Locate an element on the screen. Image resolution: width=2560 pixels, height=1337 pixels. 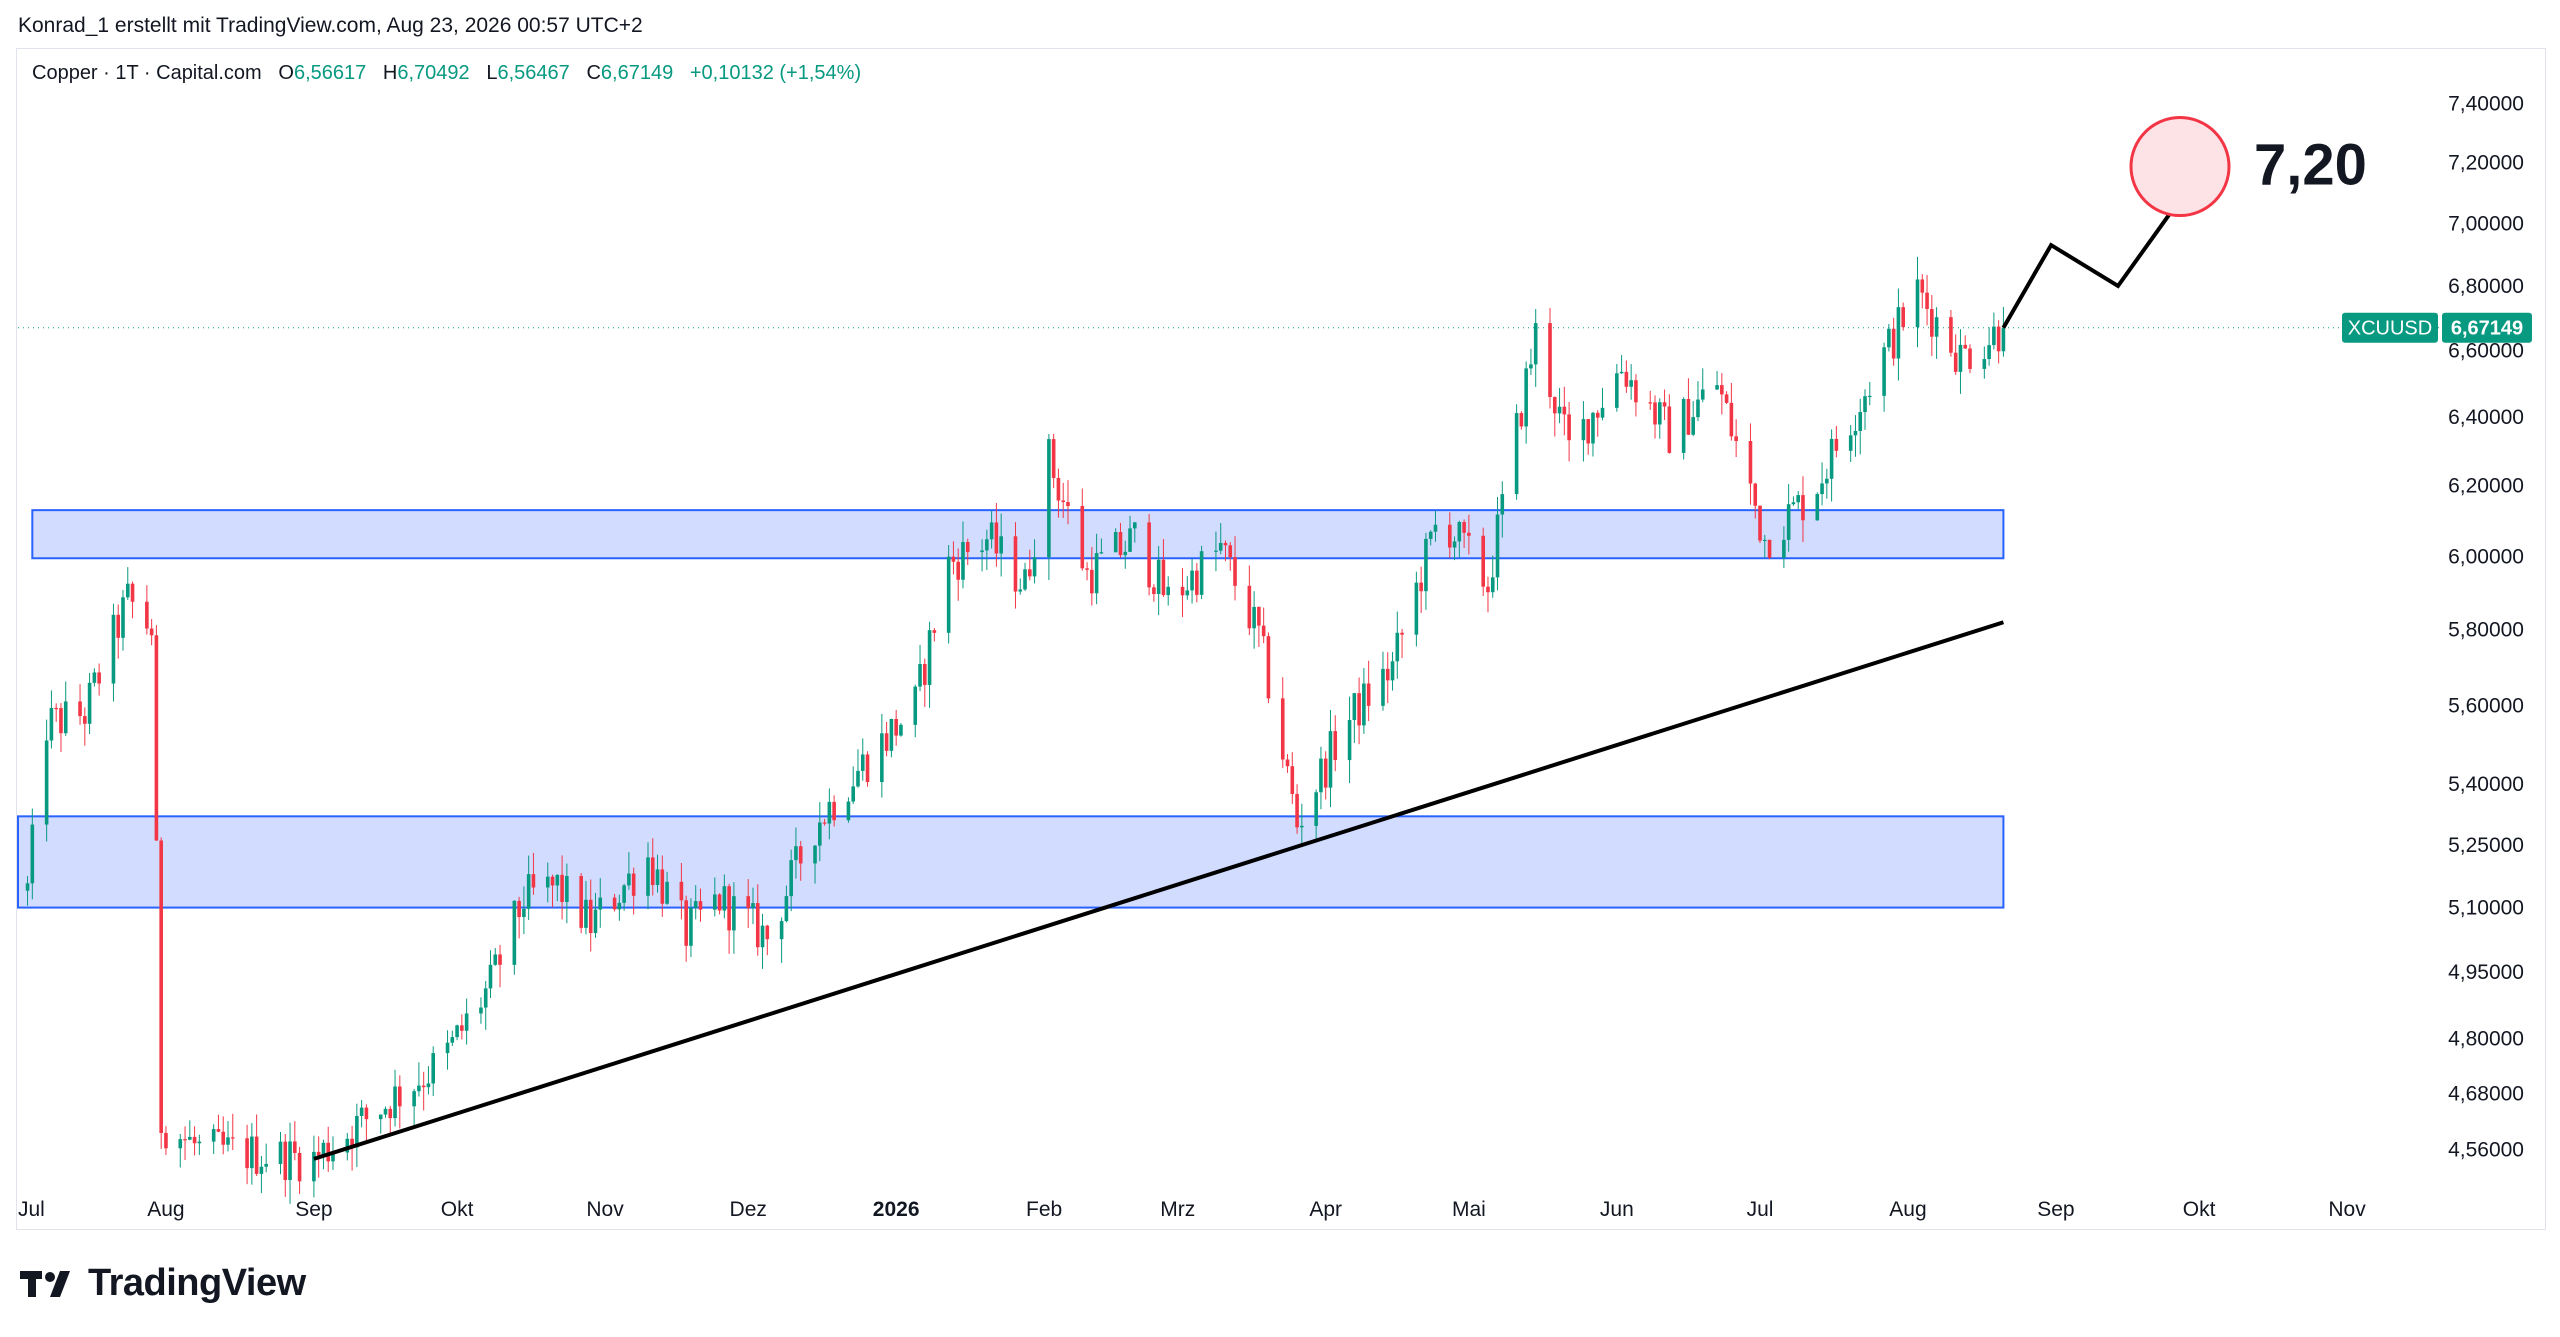
legend-high-key: H is located at coordinates (390, 73).